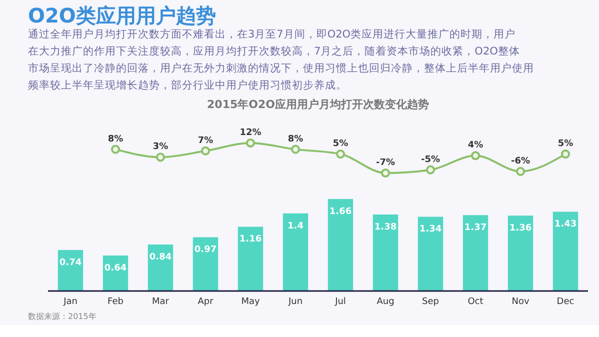  Describe the element at coordinates (160, 257) in the screenshot. I see `data-label: 0.84` at that location.